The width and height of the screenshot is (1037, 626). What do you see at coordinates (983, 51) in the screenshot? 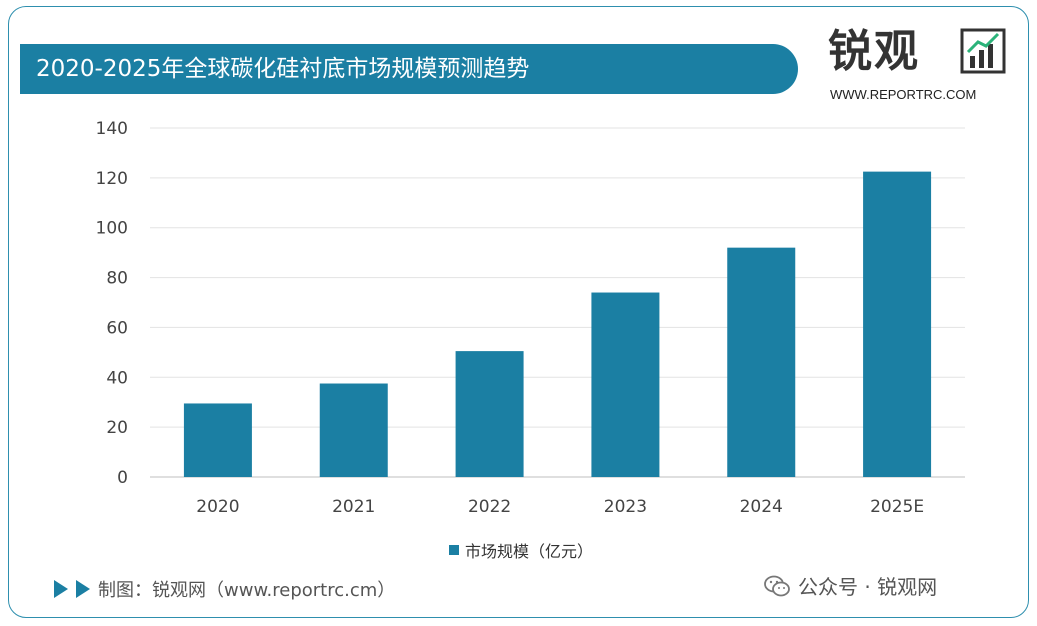
I see `logo-chart-icon` at bounding box center [983, 51].